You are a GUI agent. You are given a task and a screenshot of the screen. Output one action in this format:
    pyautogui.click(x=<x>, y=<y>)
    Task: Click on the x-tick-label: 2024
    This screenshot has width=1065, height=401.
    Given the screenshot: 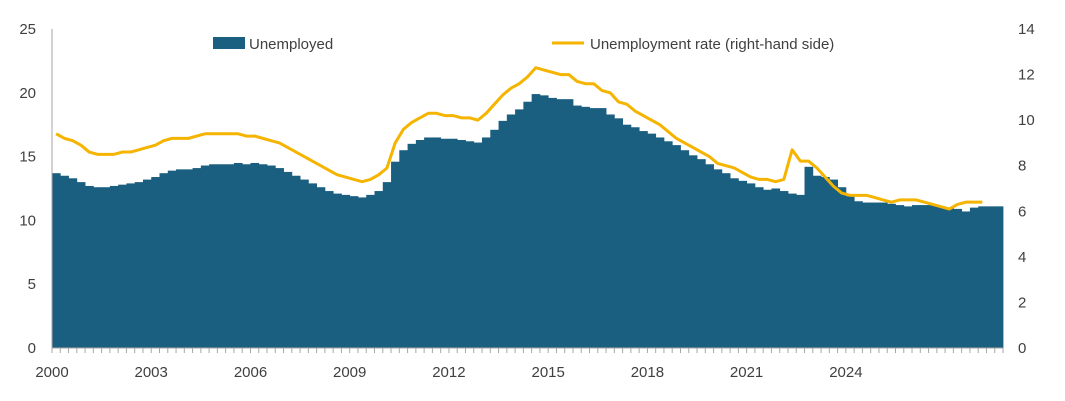 What is the action you would take?
    pyautogui.click(x=845, y=372)
    